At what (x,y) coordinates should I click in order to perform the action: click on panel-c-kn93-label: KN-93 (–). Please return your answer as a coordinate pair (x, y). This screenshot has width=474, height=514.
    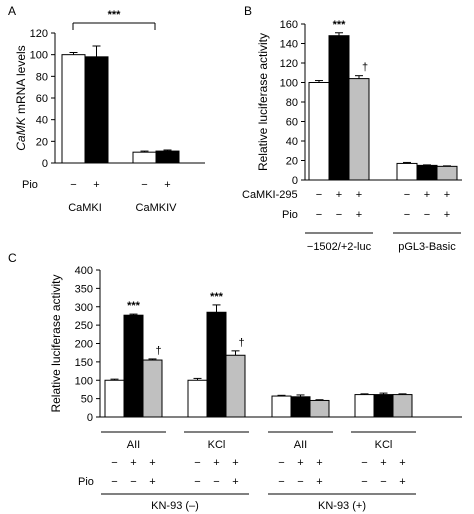
    Looking at the image, I should click on (175, 506).